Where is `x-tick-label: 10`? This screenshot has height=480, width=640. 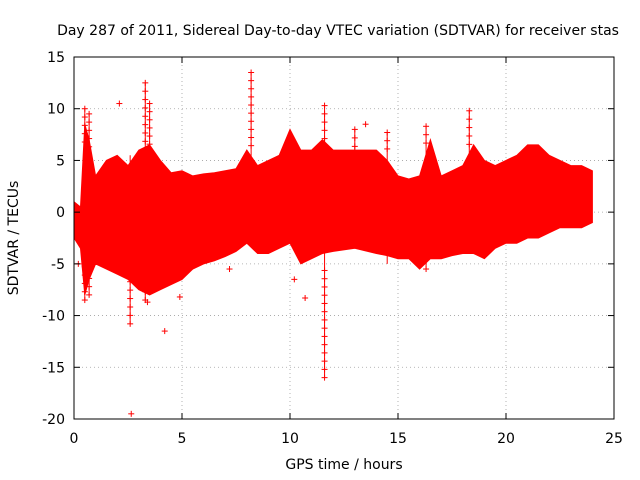
x-tick-label: 10 is located at coordinates (290, 439).